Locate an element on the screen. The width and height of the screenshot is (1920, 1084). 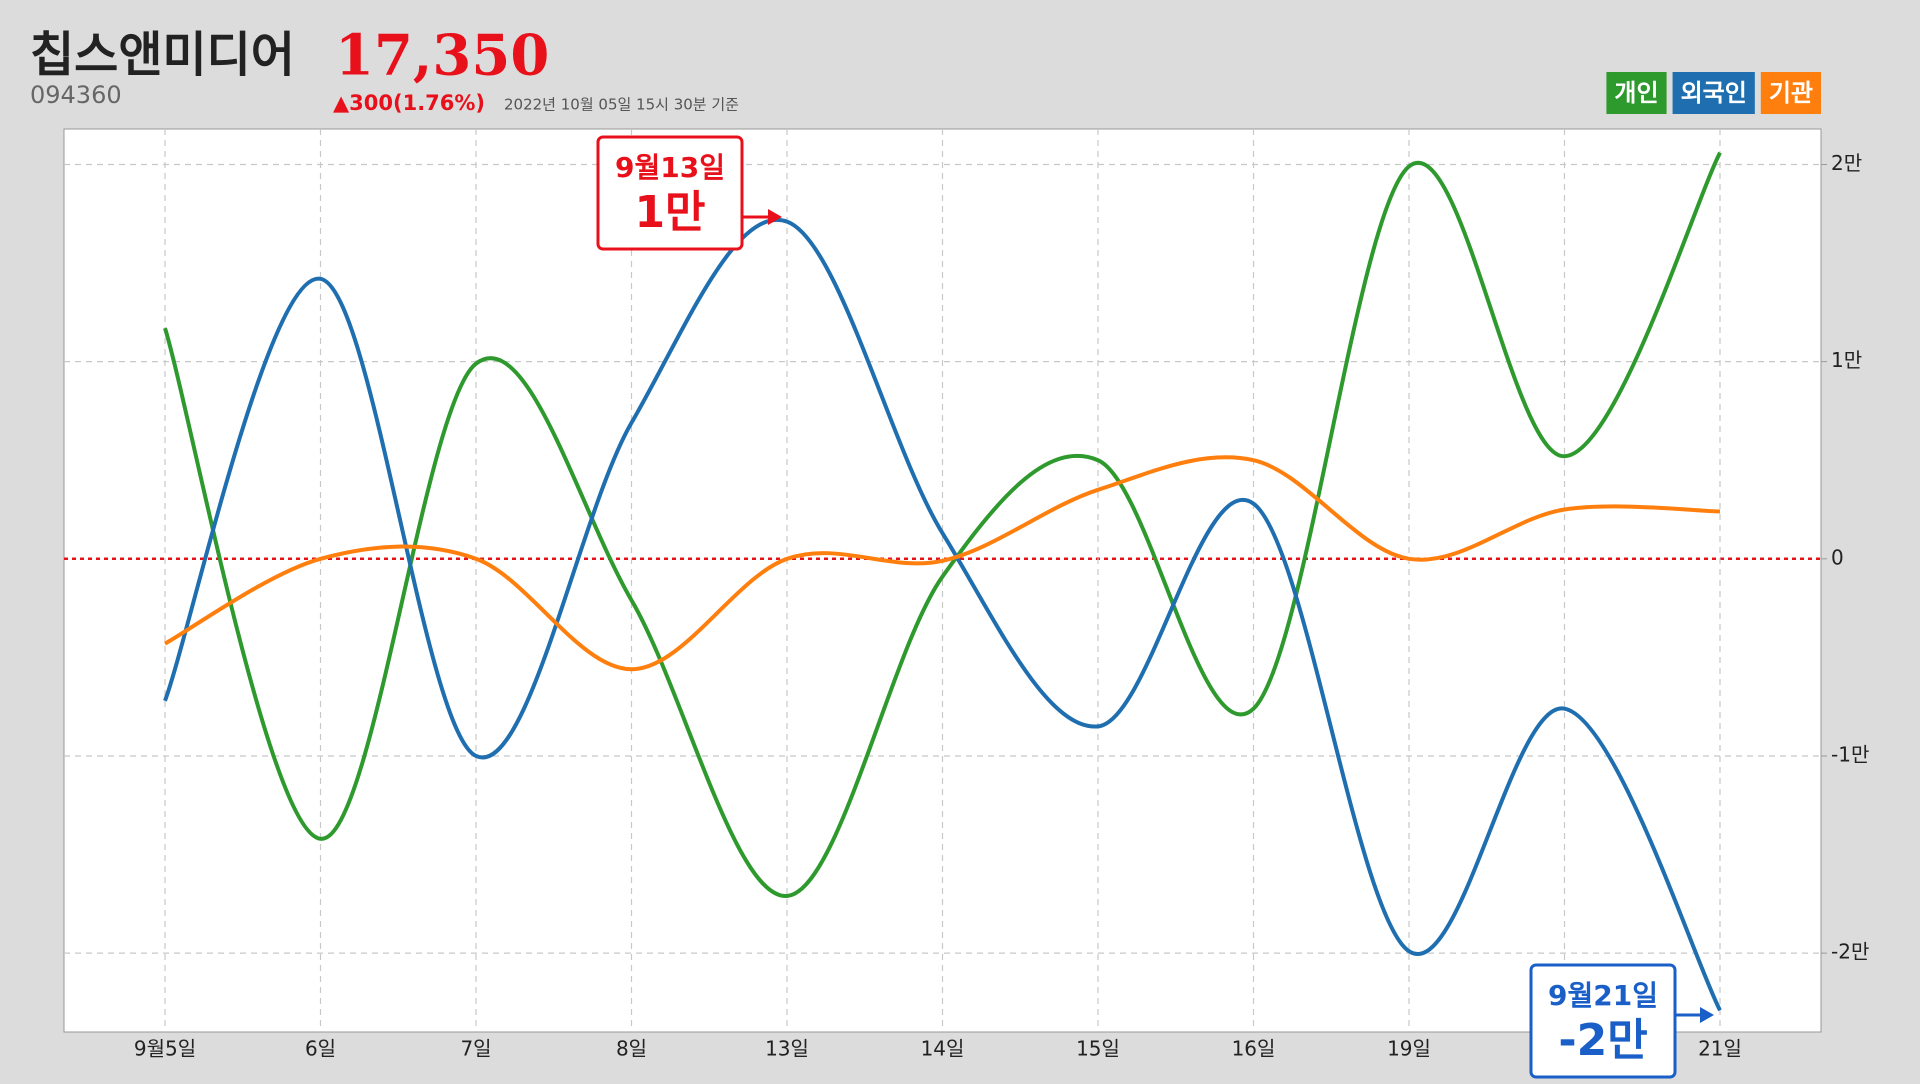
stock-name: 칩스앤미디어 is located at coordinates (162, 55).